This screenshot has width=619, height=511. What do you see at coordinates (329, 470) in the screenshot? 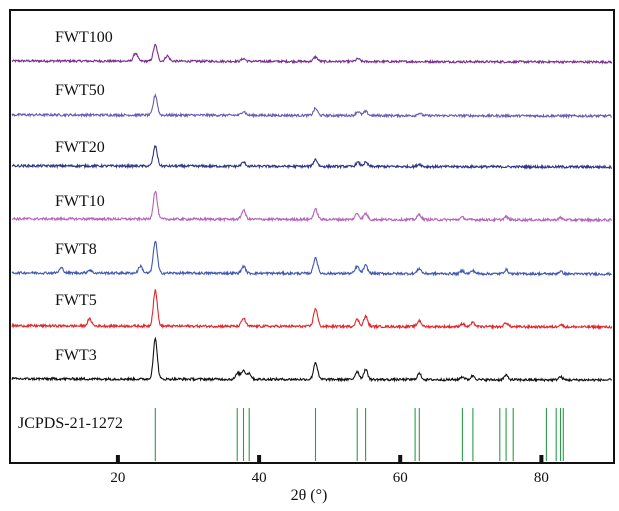
I see `x-axis-ticks: 20 40 60 80` at bounding box center [329, 470].